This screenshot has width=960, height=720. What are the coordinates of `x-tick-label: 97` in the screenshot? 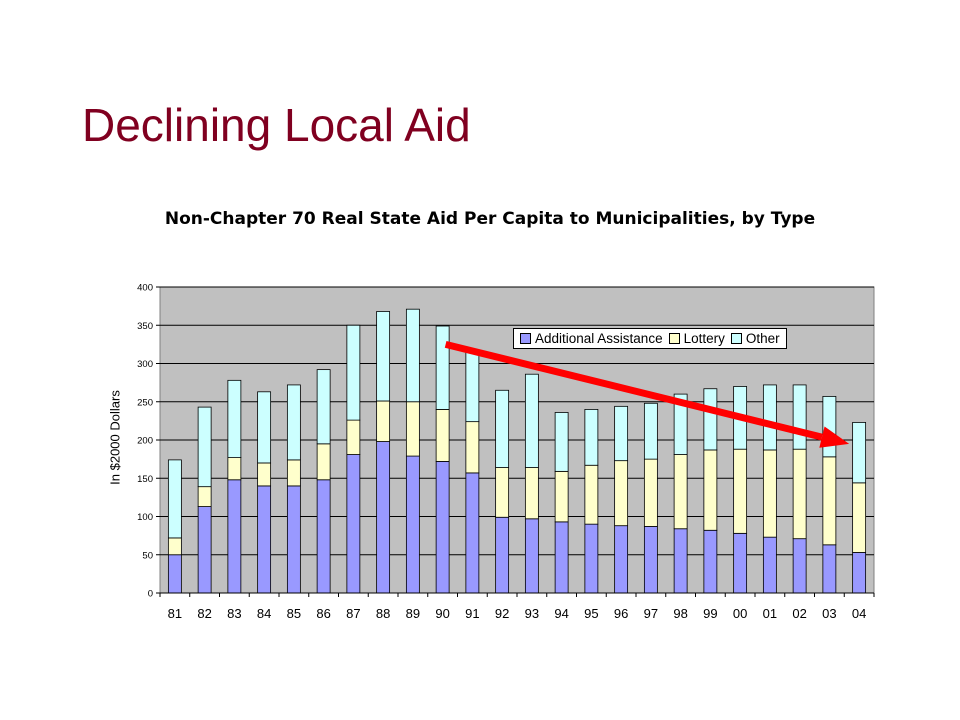 It's located at (651, 613).